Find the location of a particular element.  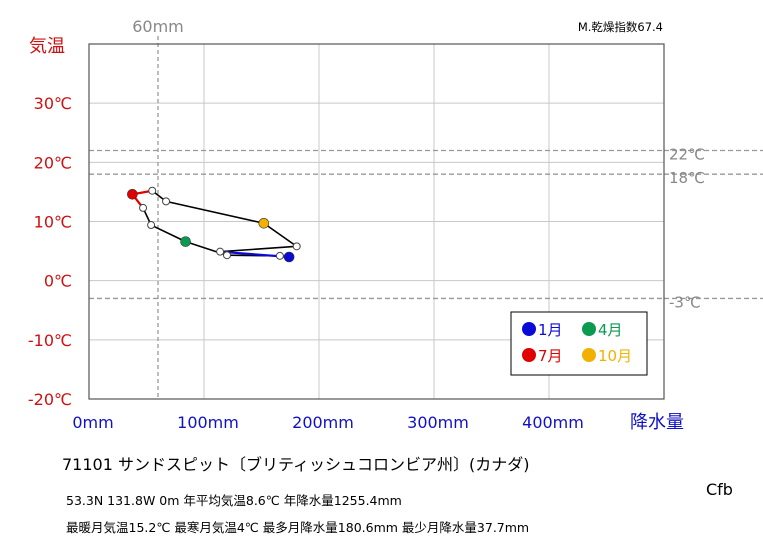

legend-box is located at coordinates (579, 343).